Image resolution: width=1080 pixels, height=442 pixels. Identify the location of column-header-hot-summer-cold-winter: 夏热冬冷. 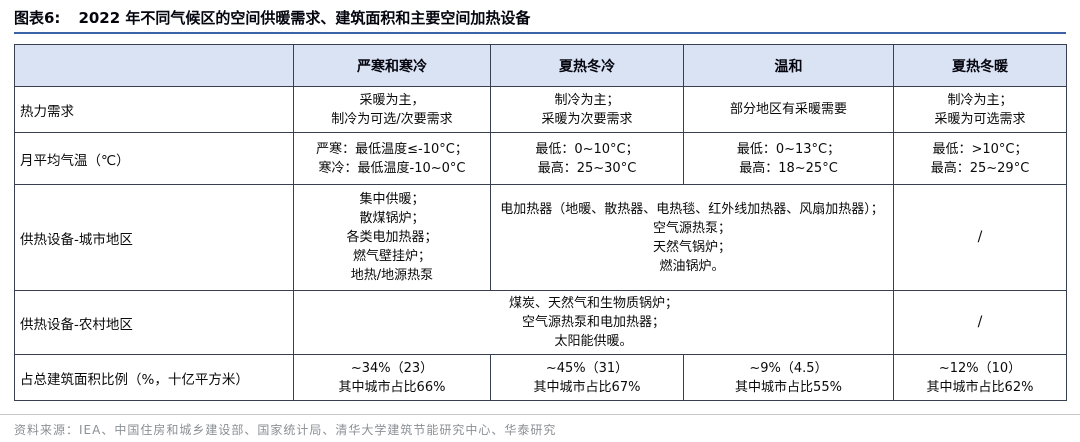
(587, 65).